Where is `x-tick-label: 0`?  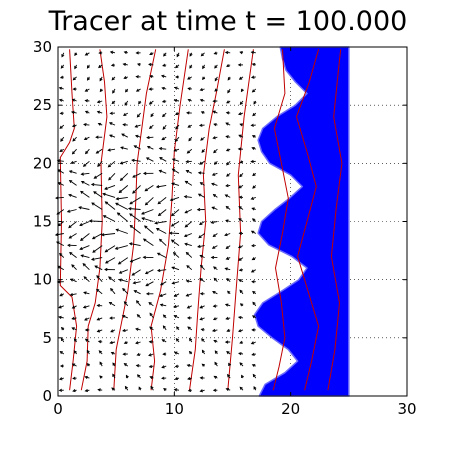
x-tick-label: 0 is located at coordinates (58, 409).